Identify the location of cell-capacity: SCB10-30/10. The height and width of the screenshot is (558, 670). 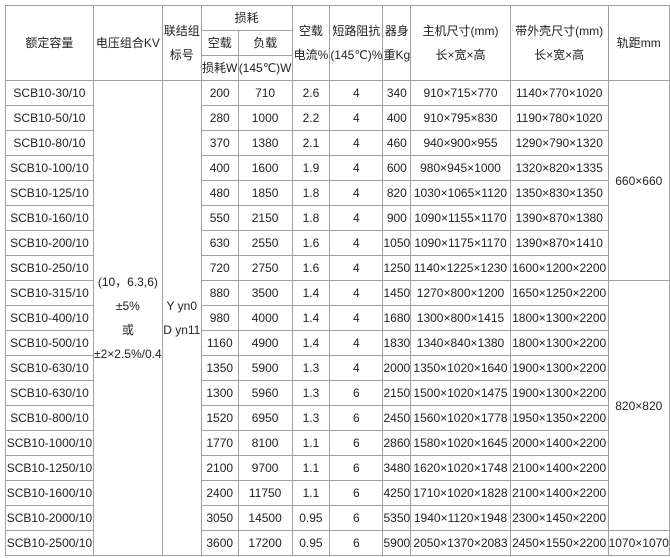
(49, 93).